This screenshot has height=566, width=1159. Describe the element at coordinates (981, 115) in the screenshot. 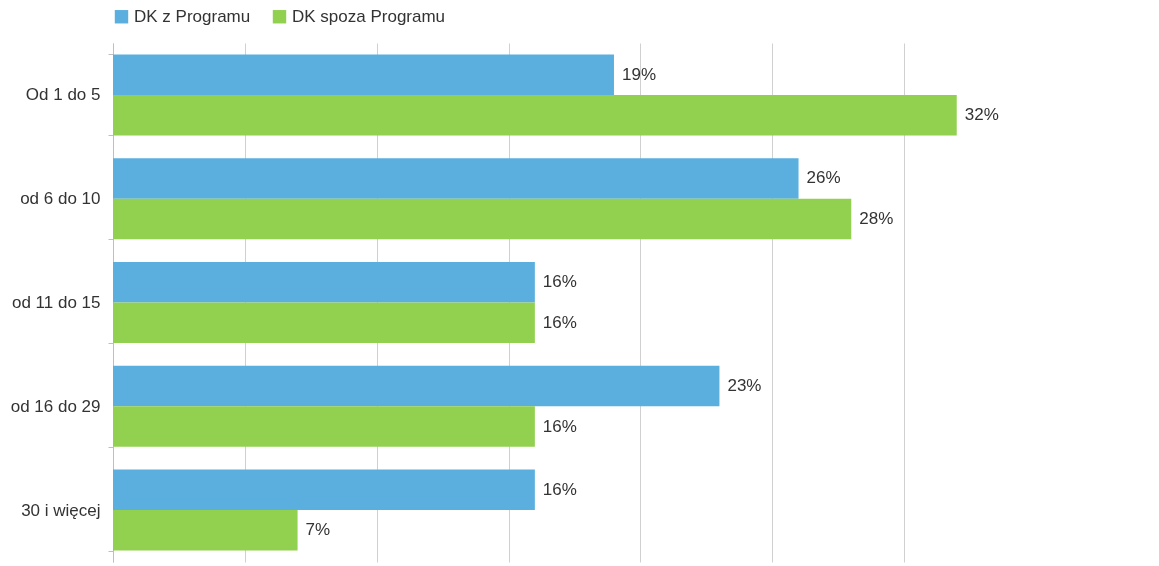

I see `data-label: 32%` at that location.